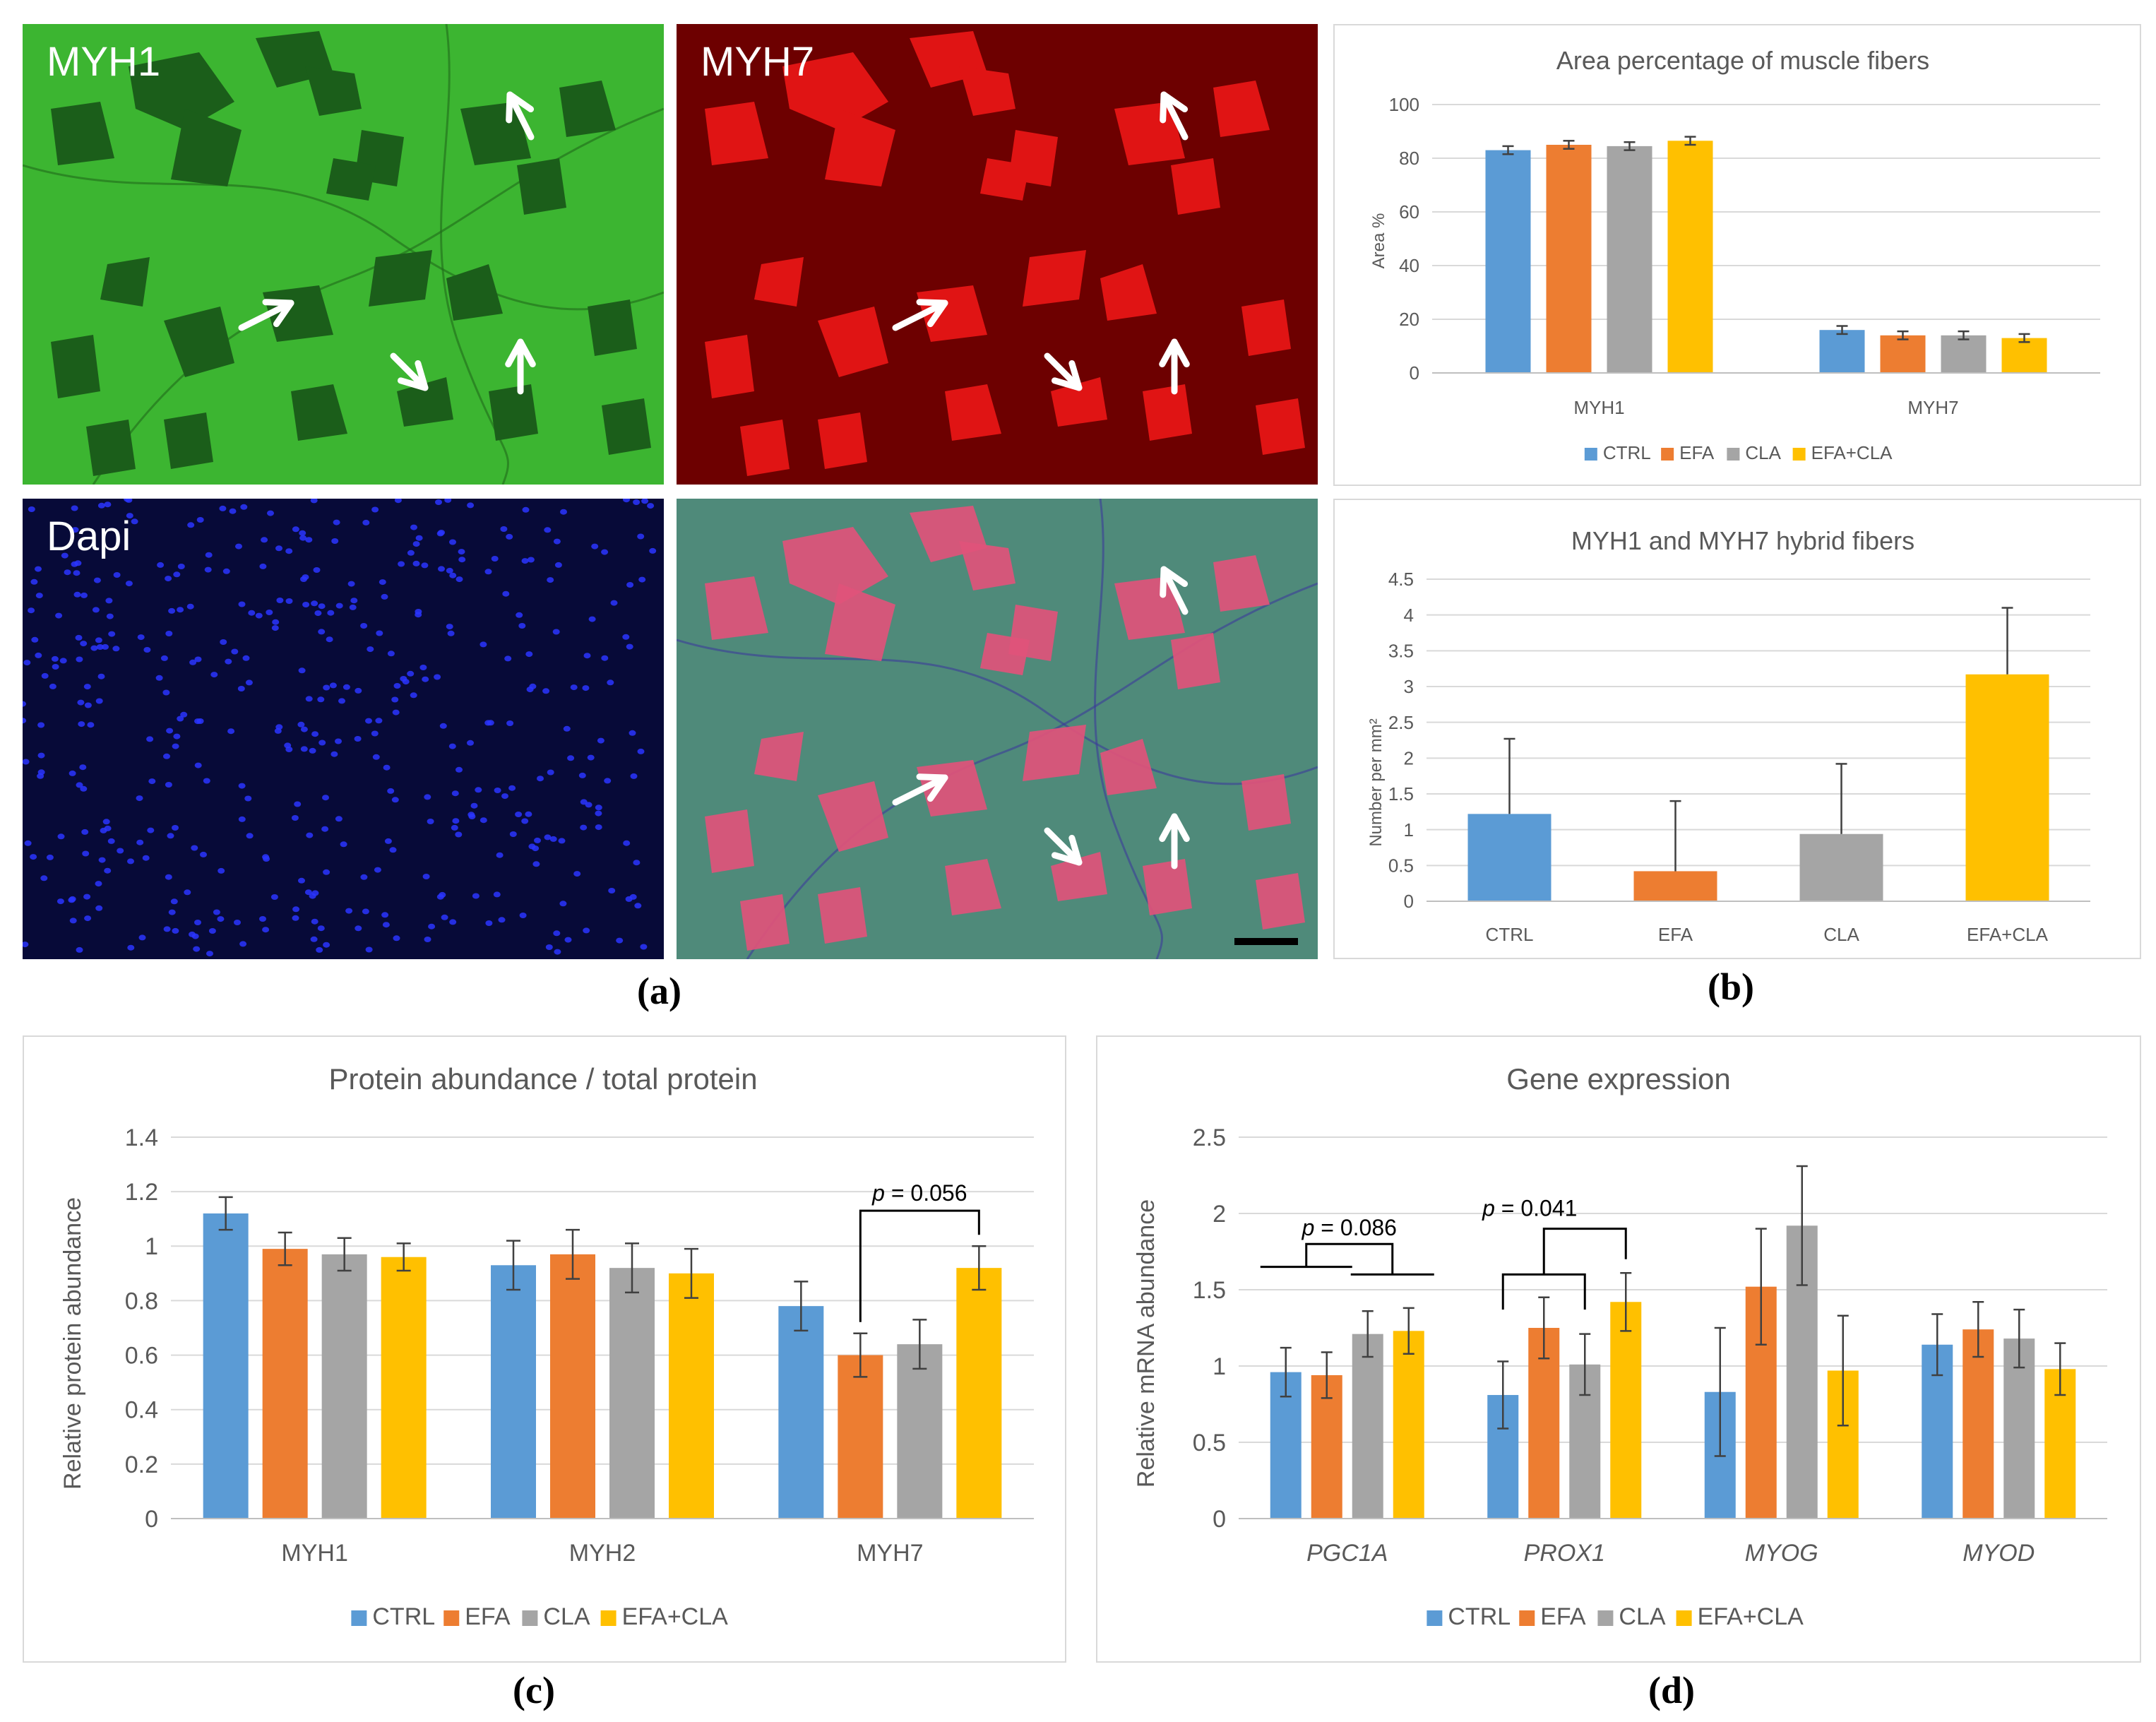 This screenshot has width=2156, height=1722. What do you see at coordinates (1409, 830) in the screenshot?
I see `y-tick-label: 1` at bounding box center [1409, 830].